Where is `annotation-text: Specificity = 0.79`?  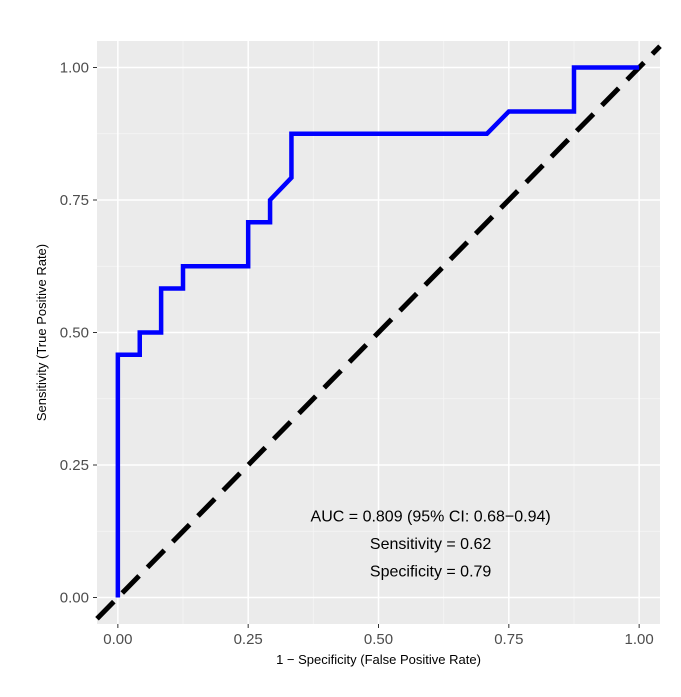 annotation-text: Specificity = 0.79 is located at coordinates (431, 571).